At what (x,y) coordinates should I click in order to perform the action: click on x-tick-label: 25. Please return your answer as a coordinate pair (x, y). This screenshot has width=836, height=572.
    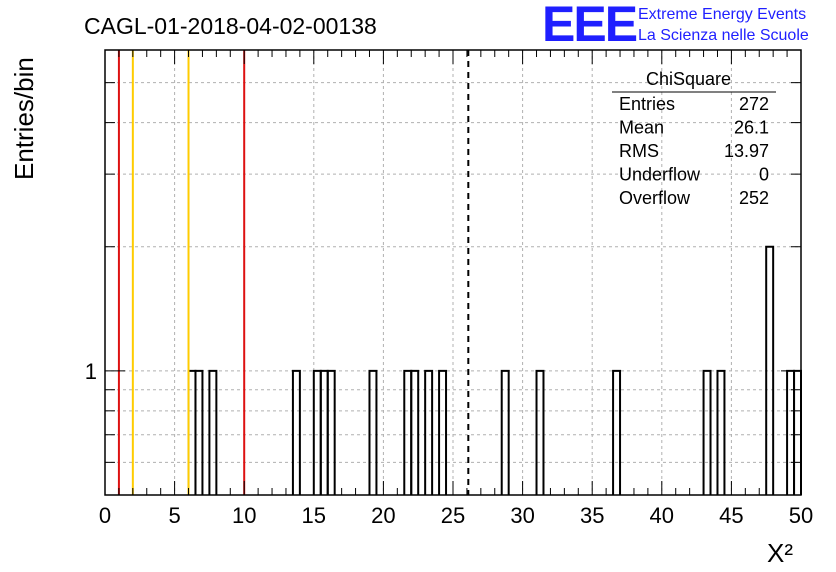
    Looking at the image, I should click on (453, 515).